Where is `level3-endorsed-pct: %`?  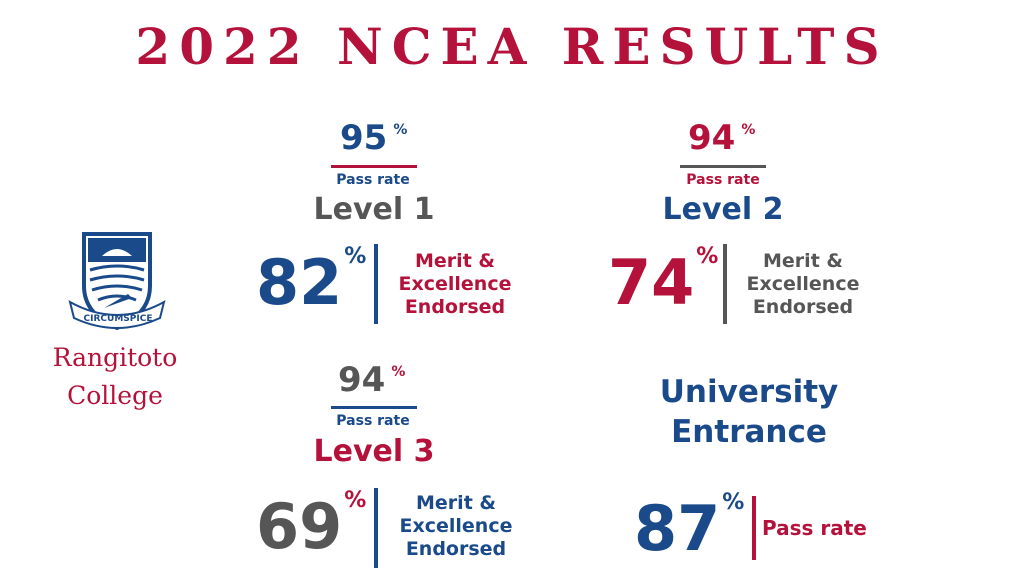 level3-endorsed-pct: % is located at coordinates (355, 500).